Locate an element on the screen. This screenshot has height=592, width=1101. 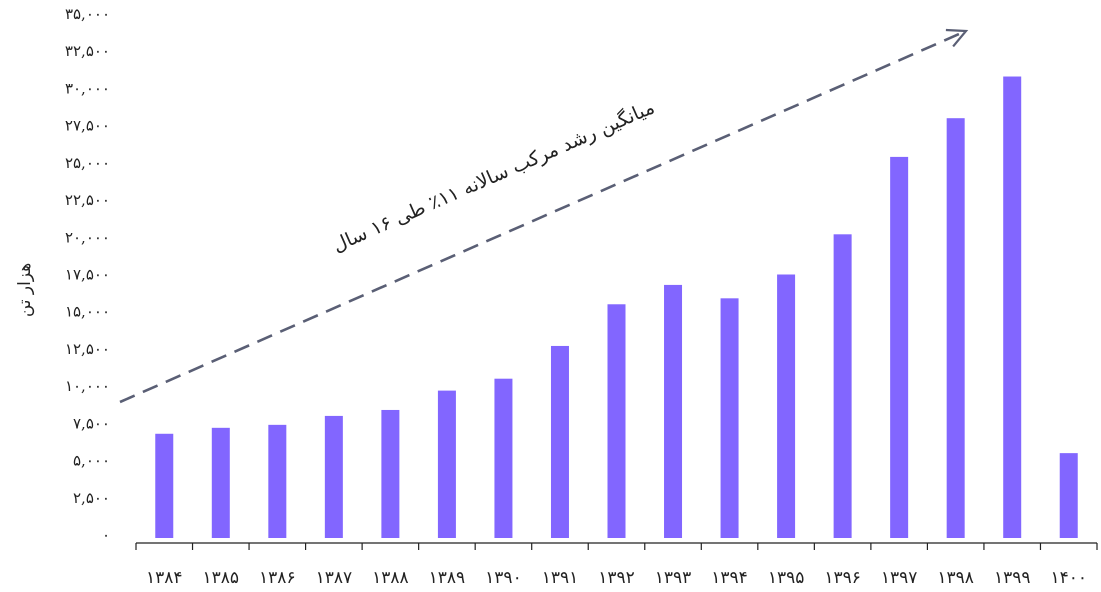
y-tick-label: ٣٠,٠٠٠ is located at coordinates (87, 88).